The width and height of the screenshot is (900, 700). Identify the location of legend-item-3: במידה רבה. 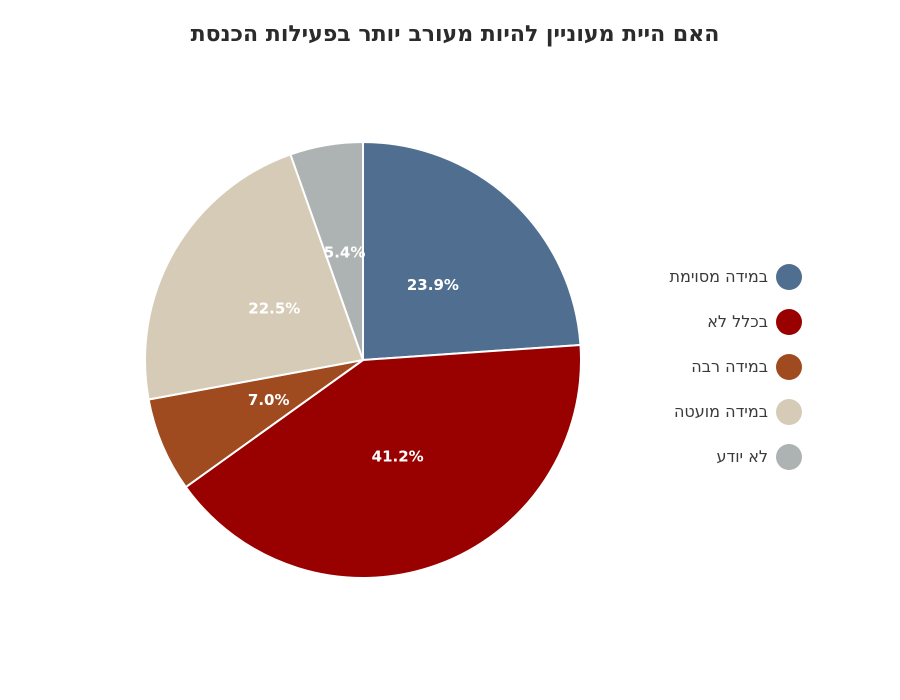
(711, 366).